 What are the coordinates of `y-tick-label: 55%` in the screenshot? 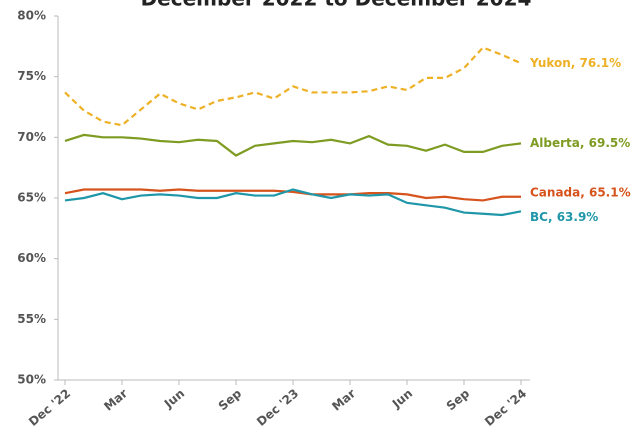 It's located at (31, 319).